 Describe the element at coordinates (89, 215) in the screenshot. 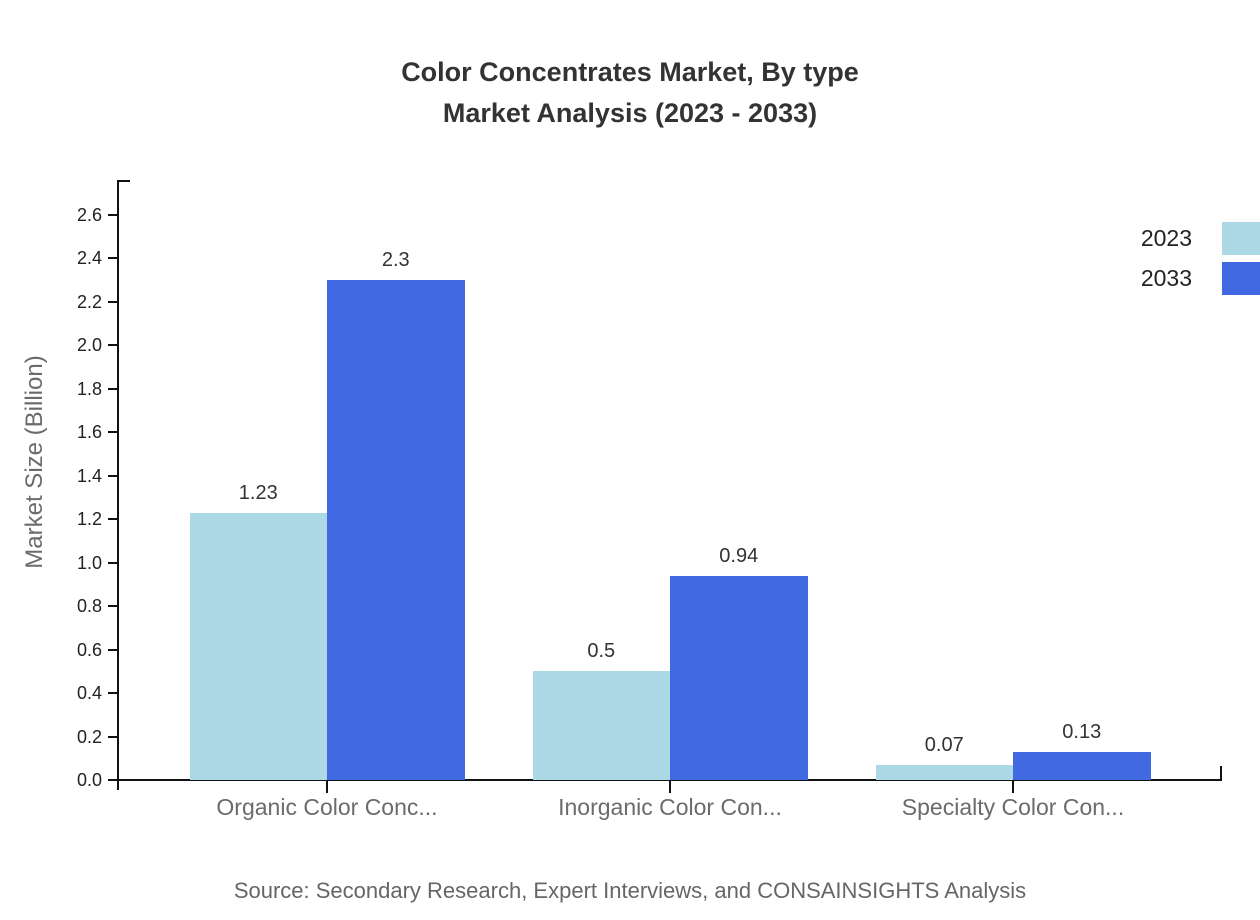

I see `y-tick-label: 2.6` at that location.